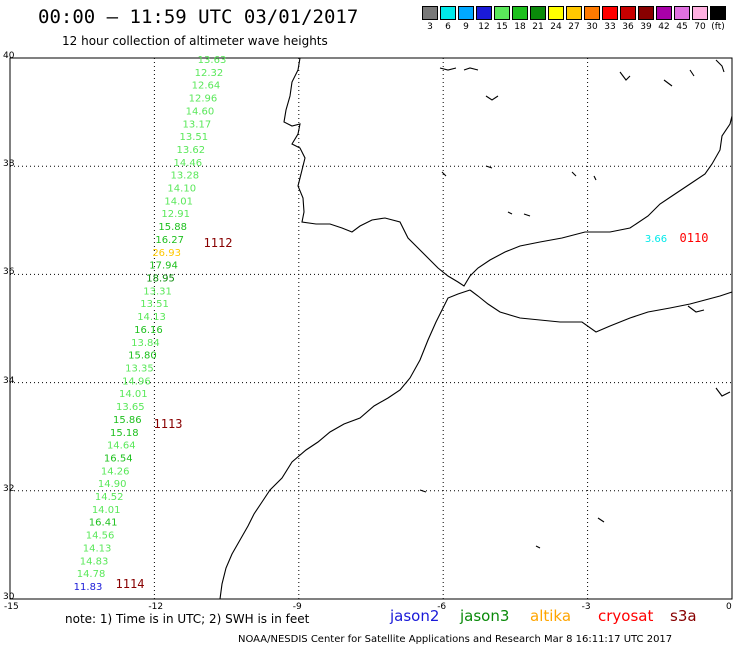 This screenshot has height=650, width=740. Describe the element at coordinates (127, 420) in the screenshot. I see `swh-value-label: 15.86` at that location.